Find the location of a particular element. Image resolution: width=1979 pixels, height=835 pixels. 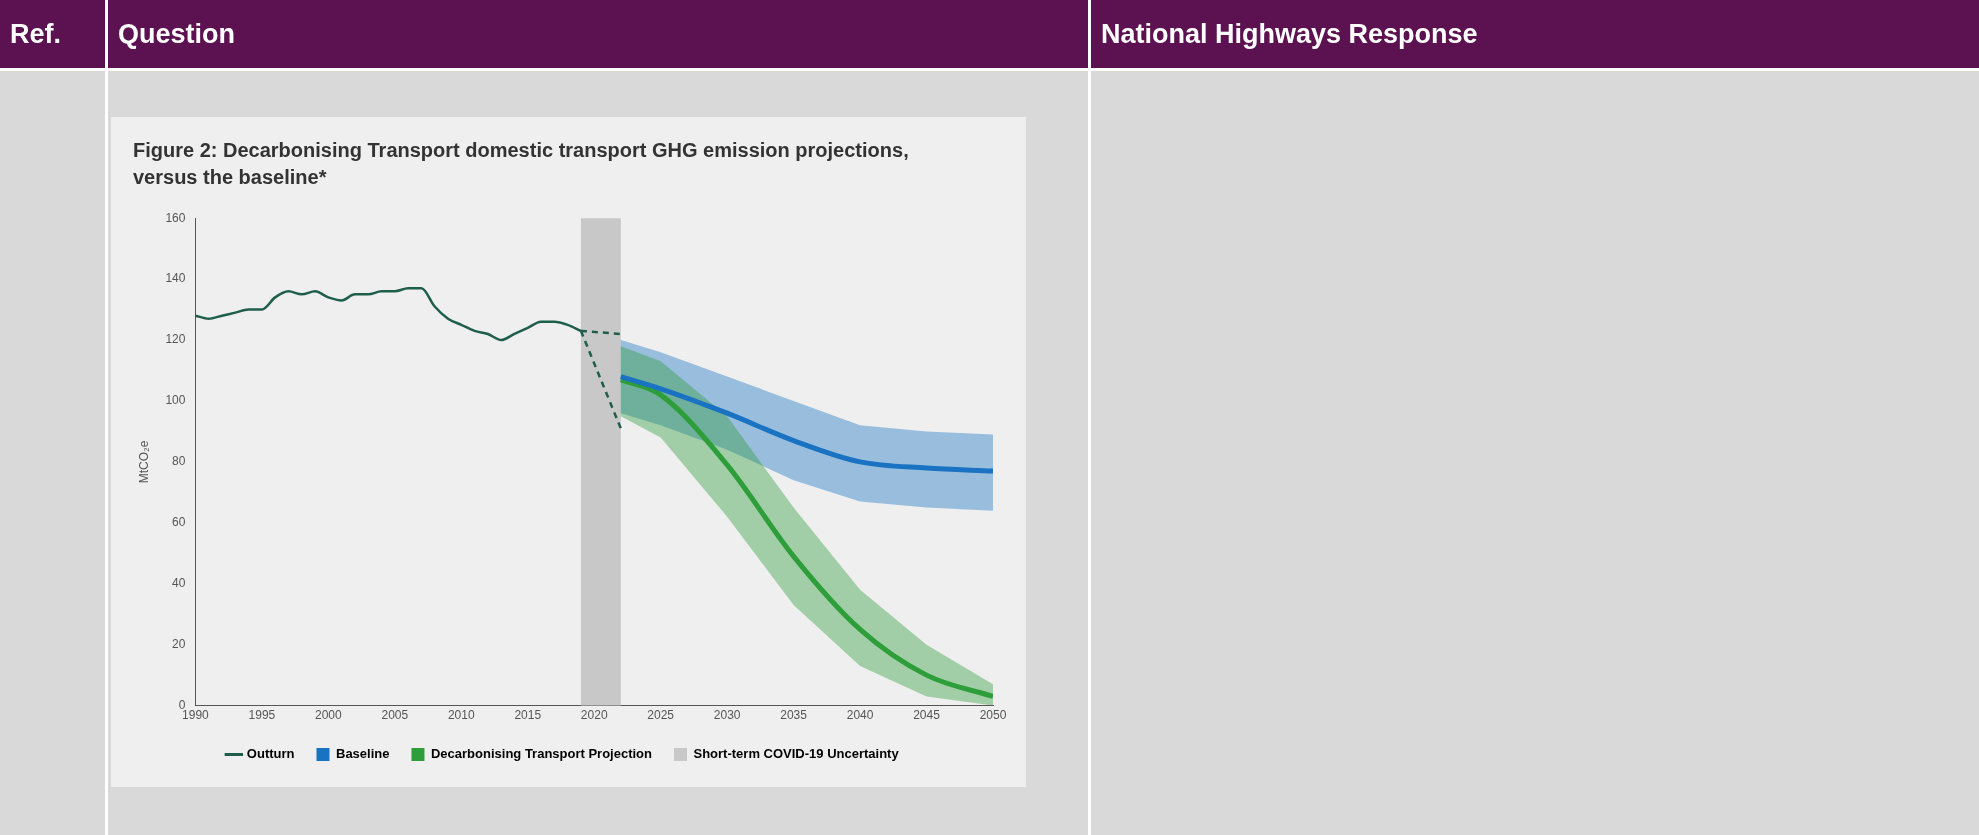

x-tick-label: 2015 is located at coordinates (528, 715).